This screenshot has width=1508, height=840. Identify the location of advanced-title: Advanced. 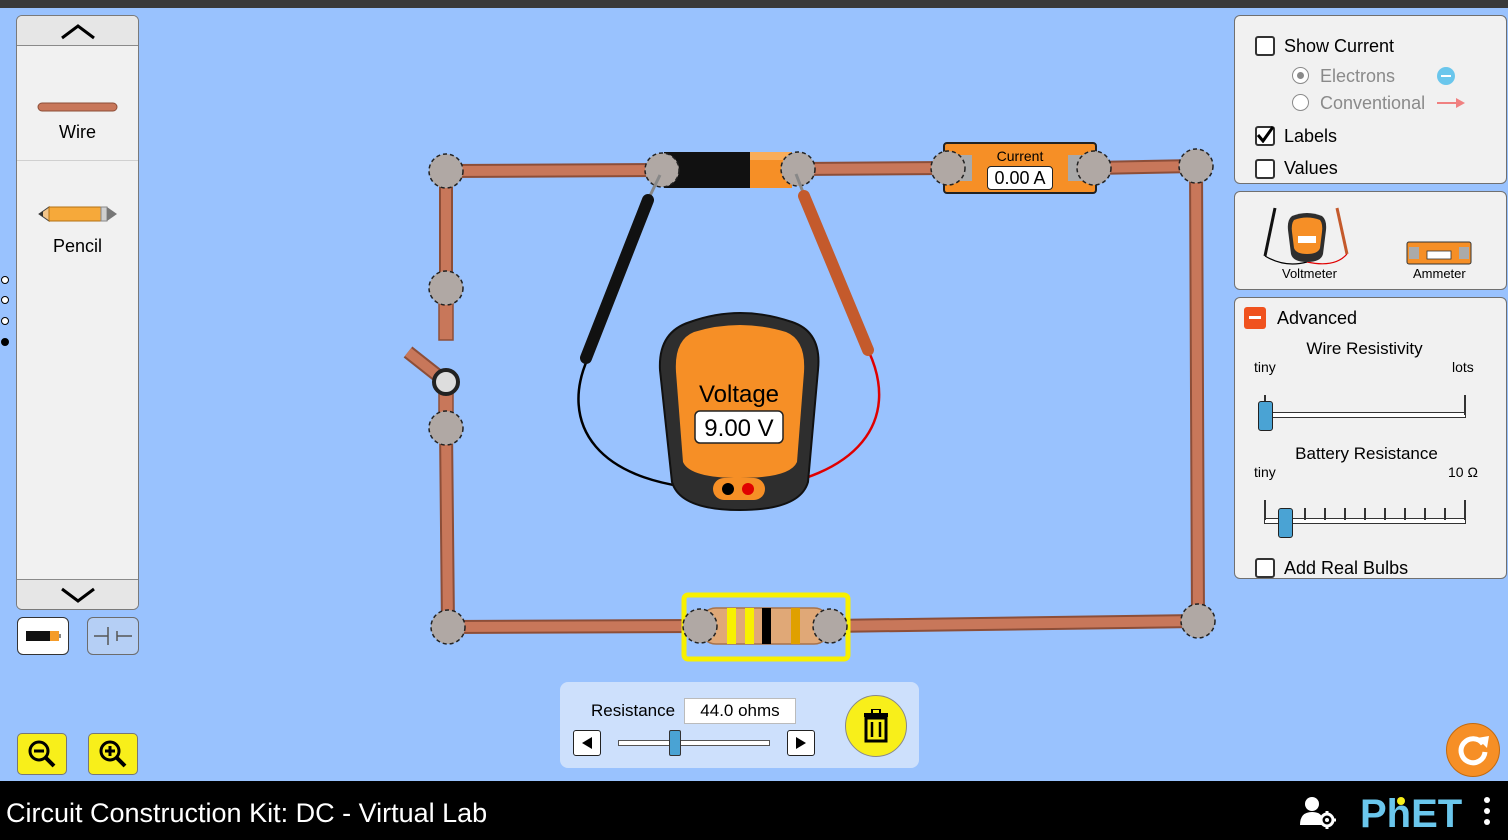
(1317, 318).